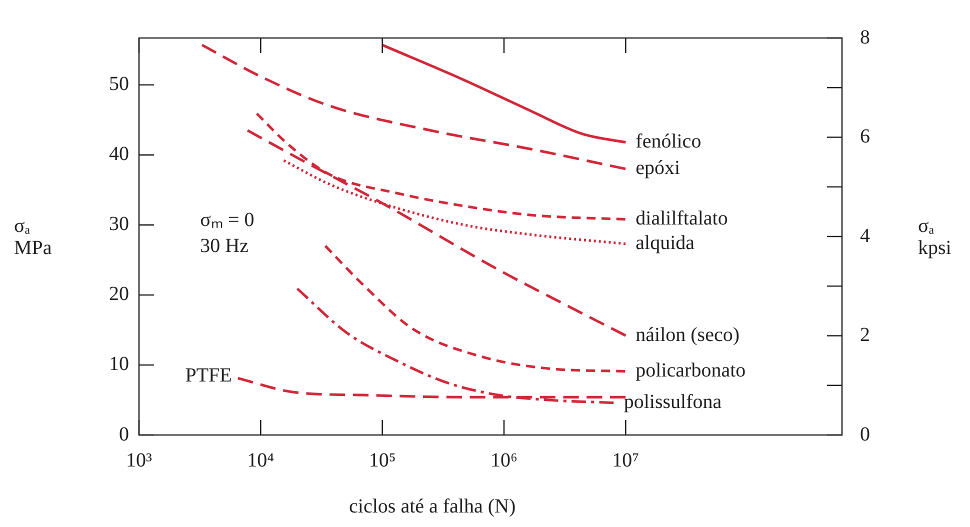 This screenshot has height=527, width=970. Describe the element at coordinates (382, 460) in the screenshot. I see `x-tick-label: 10⁵` at that location.